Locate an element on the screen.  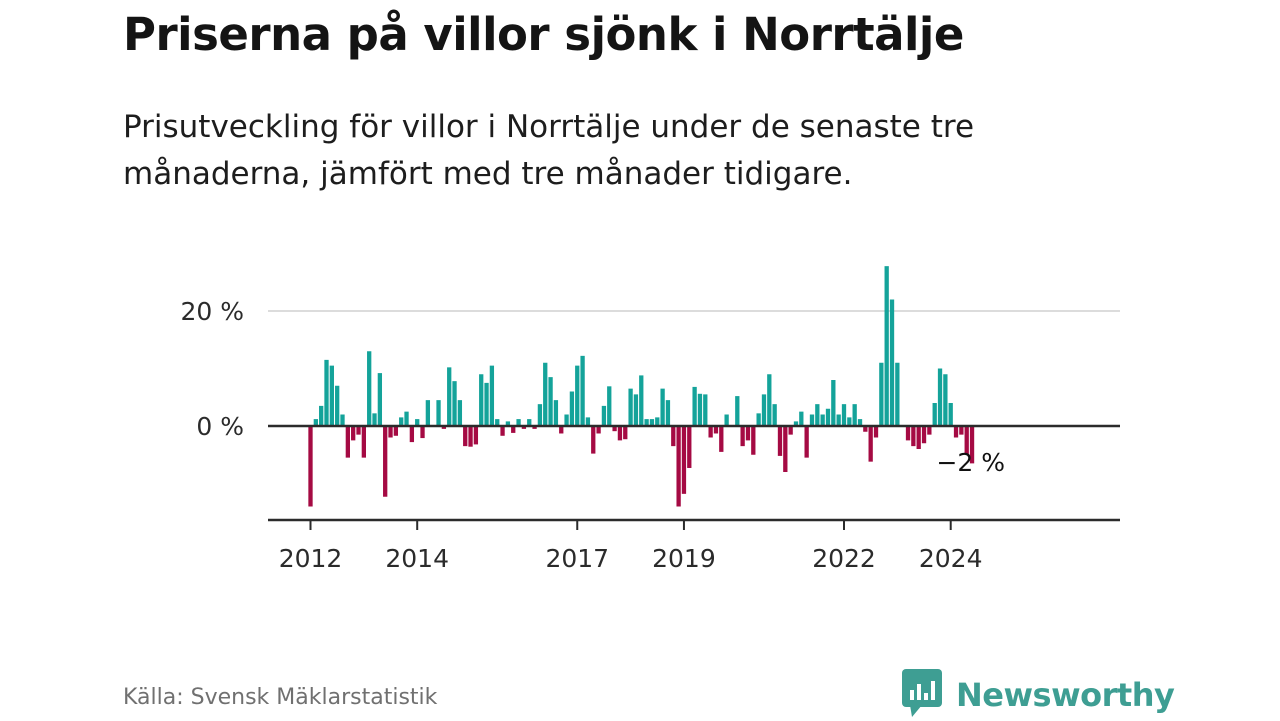
x-tick-label: 2012 is located at coordinates (311, 558).